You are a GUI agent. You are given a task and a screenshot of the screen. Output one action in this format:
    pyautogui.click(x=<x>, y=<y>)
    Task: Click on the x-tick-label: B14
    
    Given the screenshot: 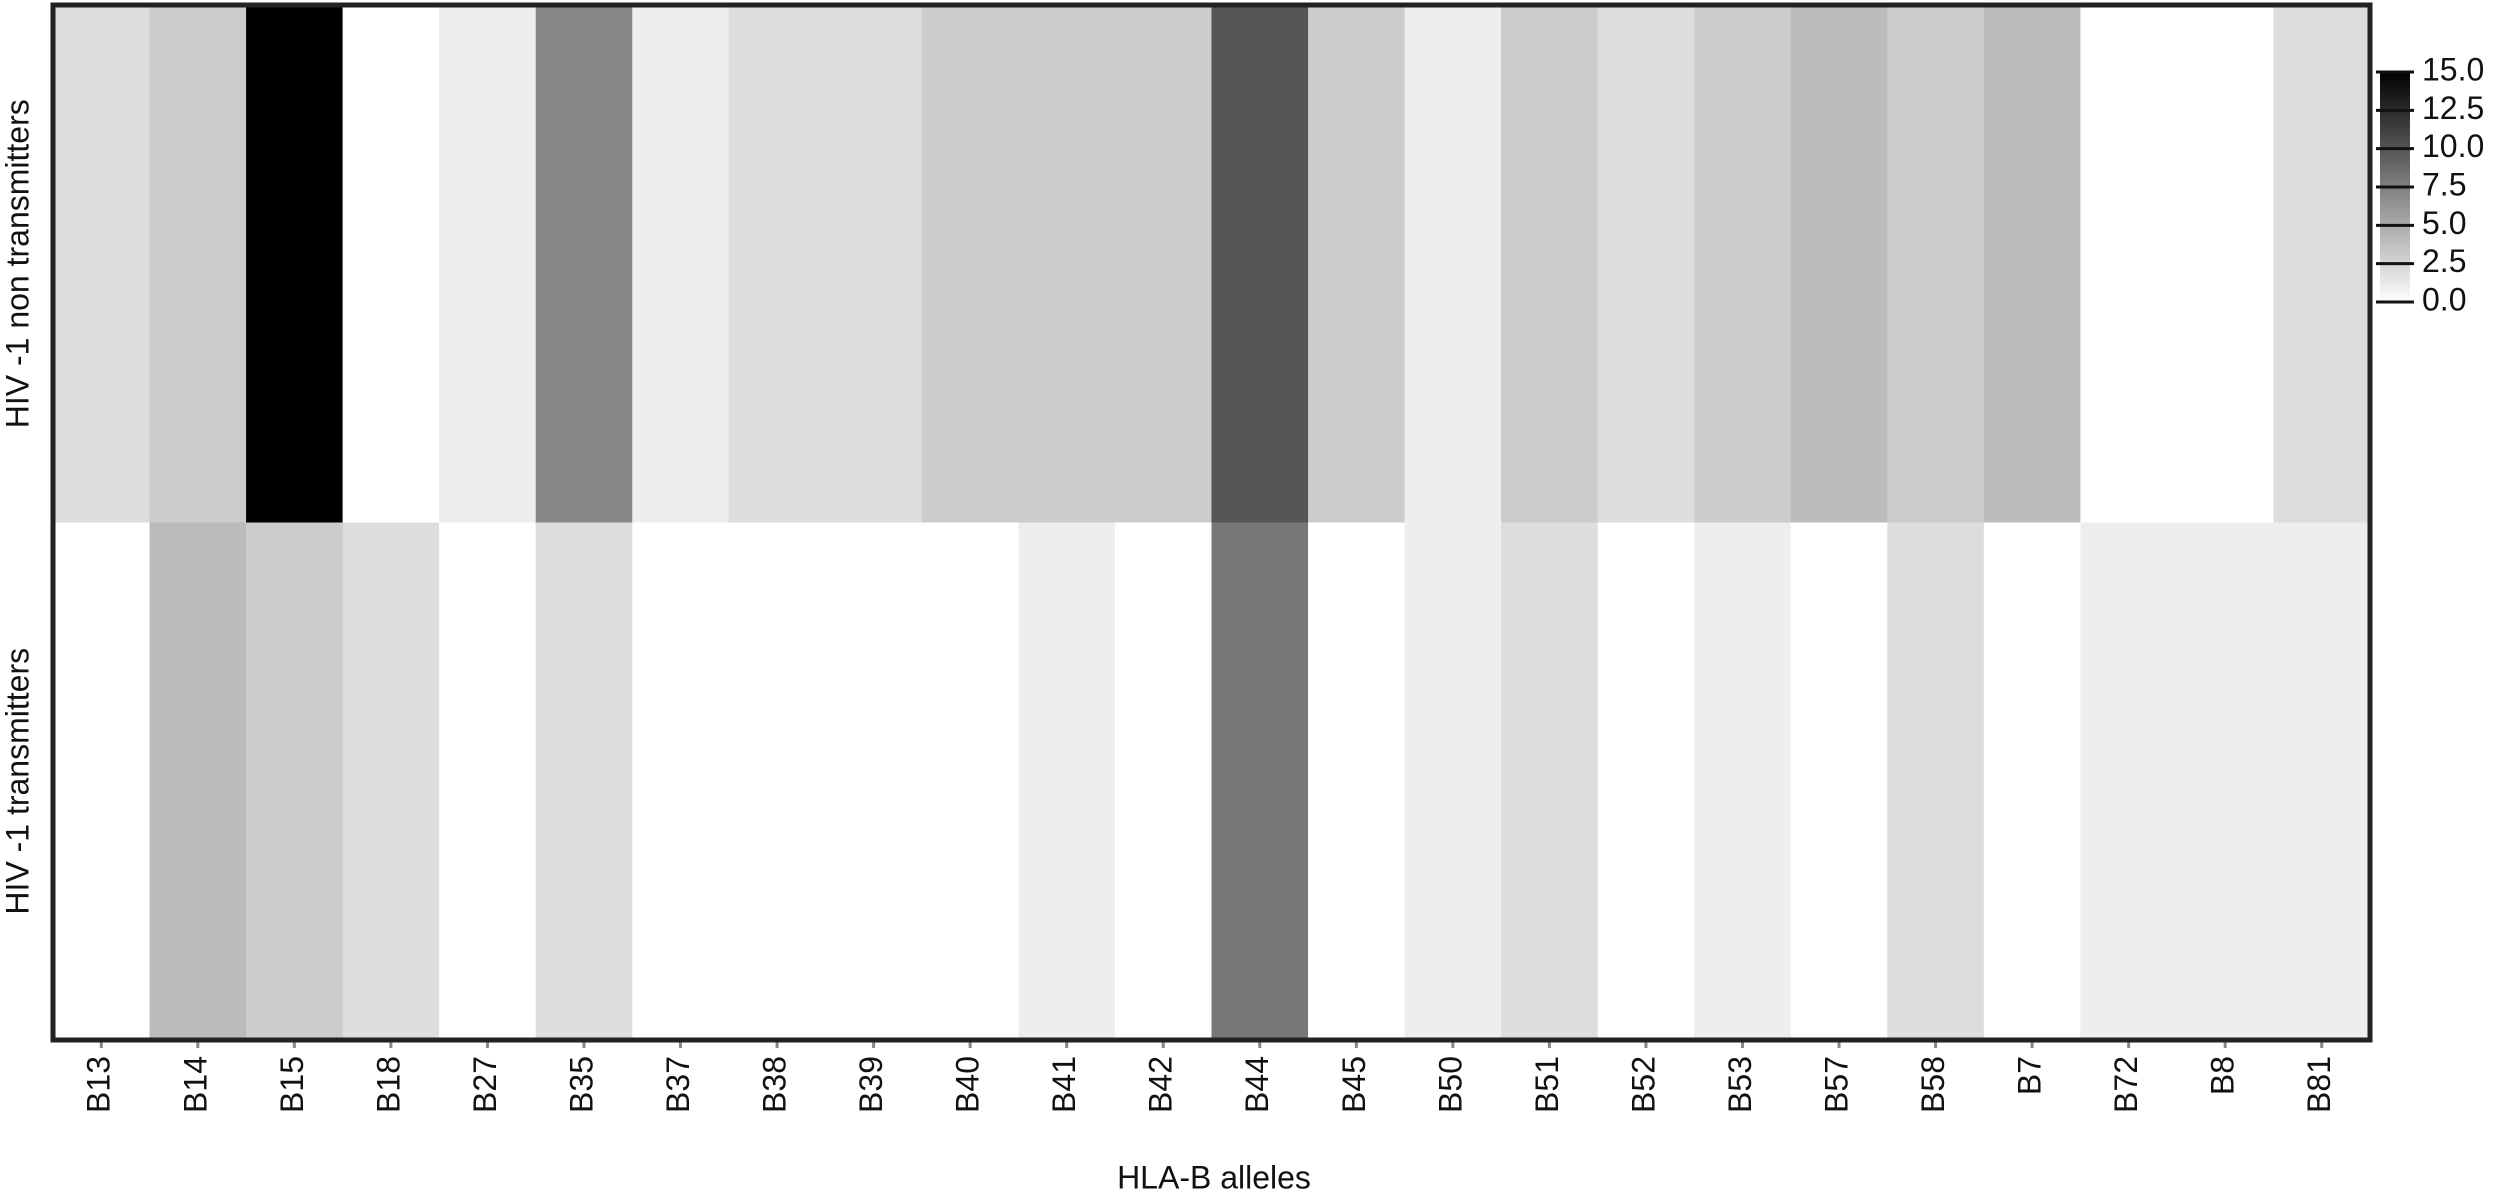 What is the action you would take?
    pyautogui.click(x=195, y=1084)
    